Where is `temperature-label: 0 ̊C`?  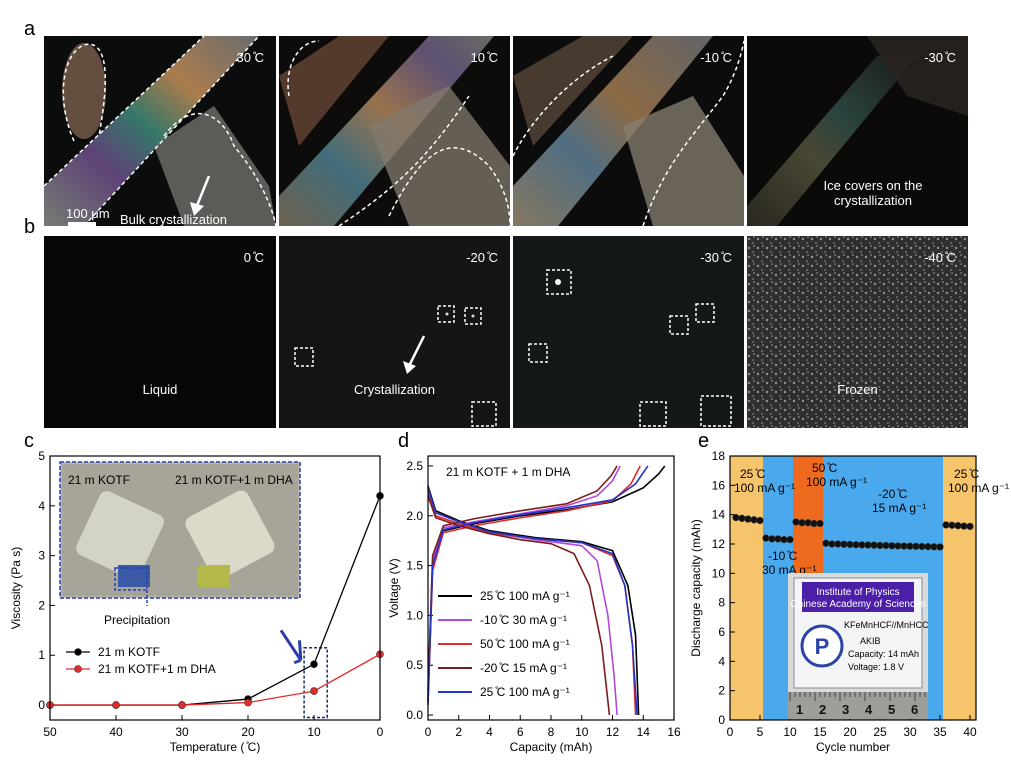
temperature-label: 0 ̊C is located at coordinates (253, 257).